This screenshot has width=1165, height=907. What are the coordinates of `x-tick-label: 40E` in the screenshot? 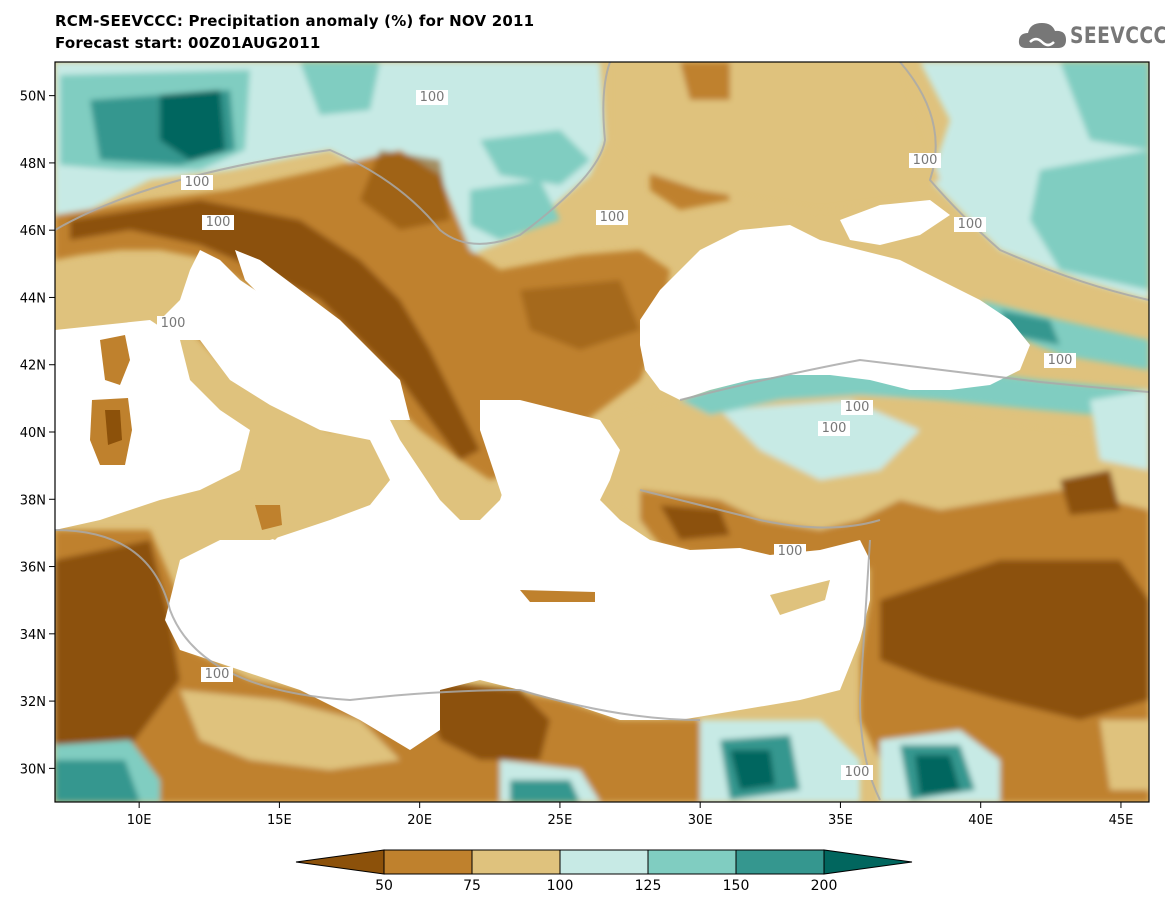 It's located at (980, 820).